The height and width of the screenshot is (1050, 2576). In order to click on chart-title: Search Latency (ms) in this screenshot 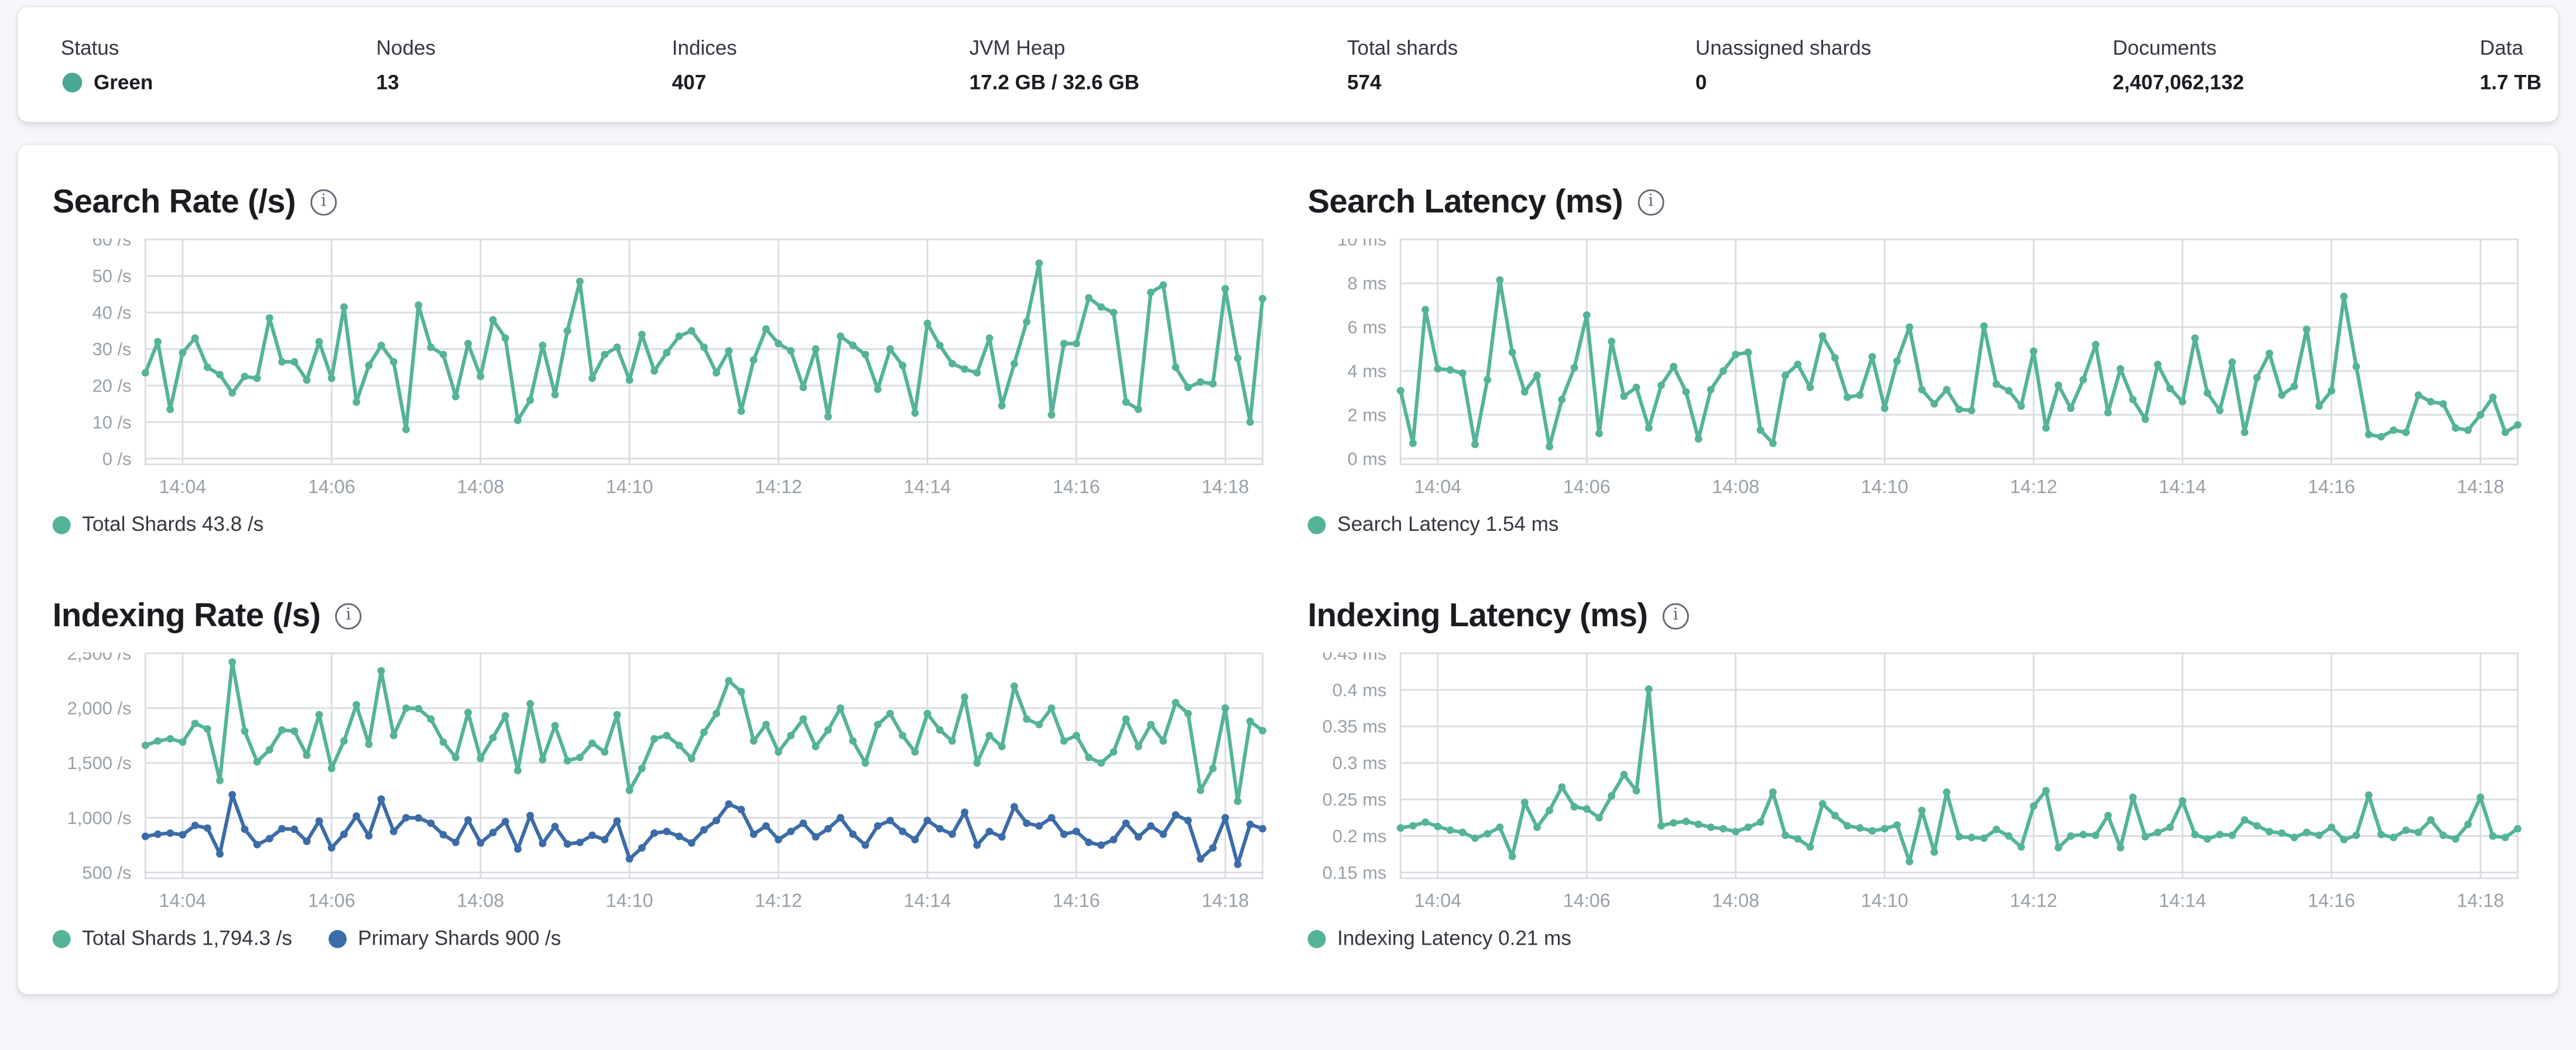, I will do `click(1465, 203)`.